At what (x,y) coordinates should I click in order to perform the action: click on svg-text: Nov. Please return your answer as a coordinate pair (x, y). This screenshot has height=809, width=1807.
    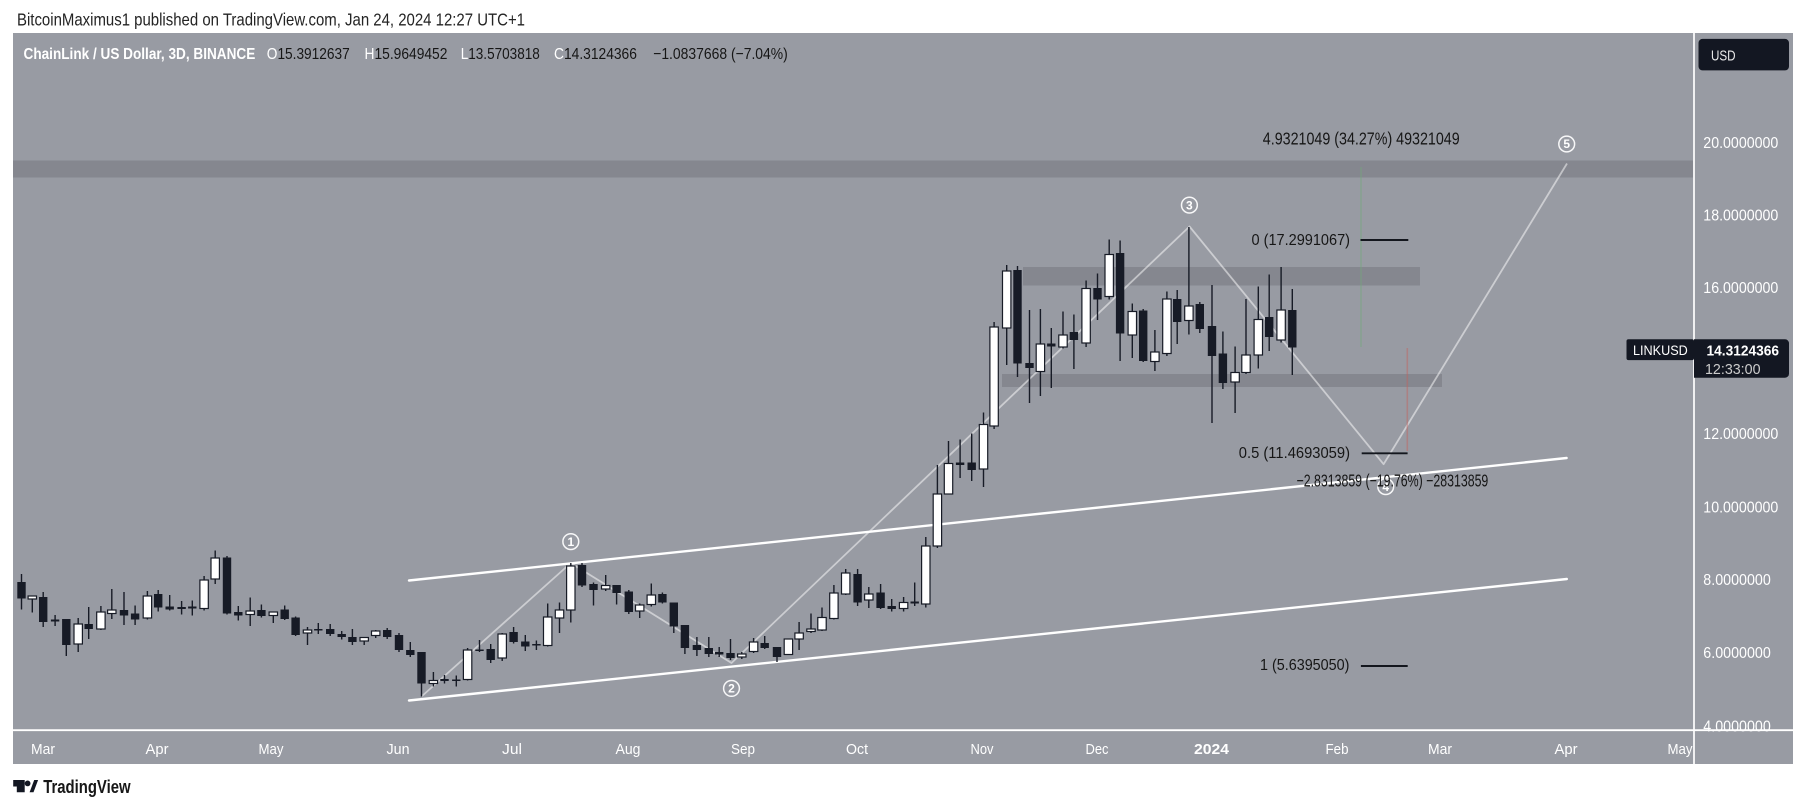
    Looking at the image, I should click on (982, 749).